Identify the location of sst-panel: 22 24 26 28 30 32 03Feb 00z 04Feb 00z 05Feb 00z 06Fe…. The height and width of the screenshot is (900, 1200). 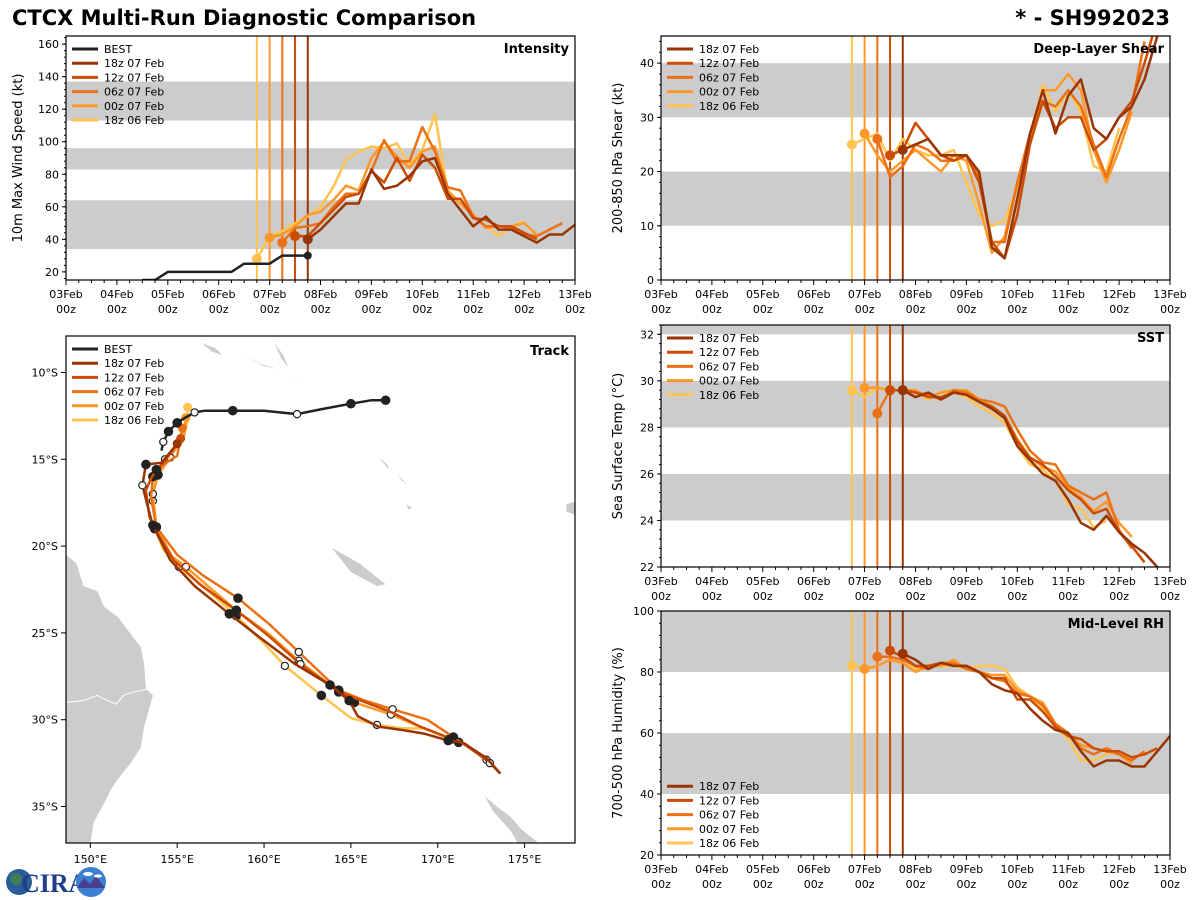
(899, 463).